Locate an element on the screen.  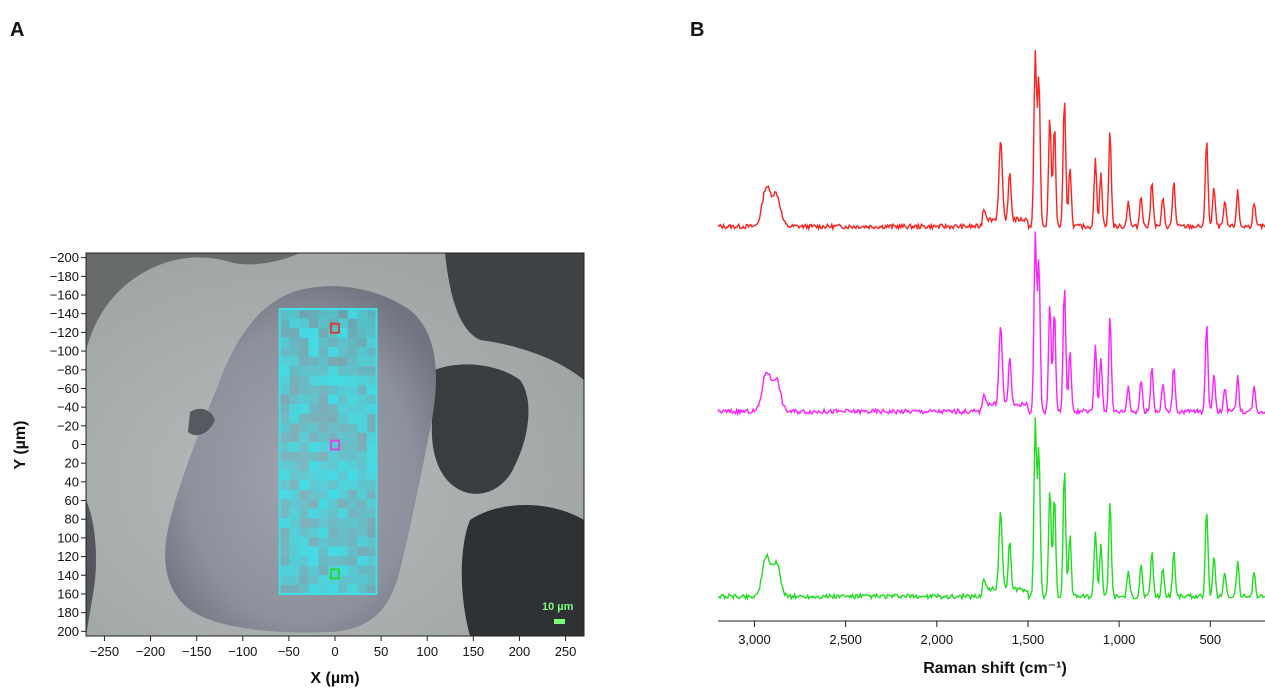
x-tick-label: −100 is located at coordinates (242, 651).